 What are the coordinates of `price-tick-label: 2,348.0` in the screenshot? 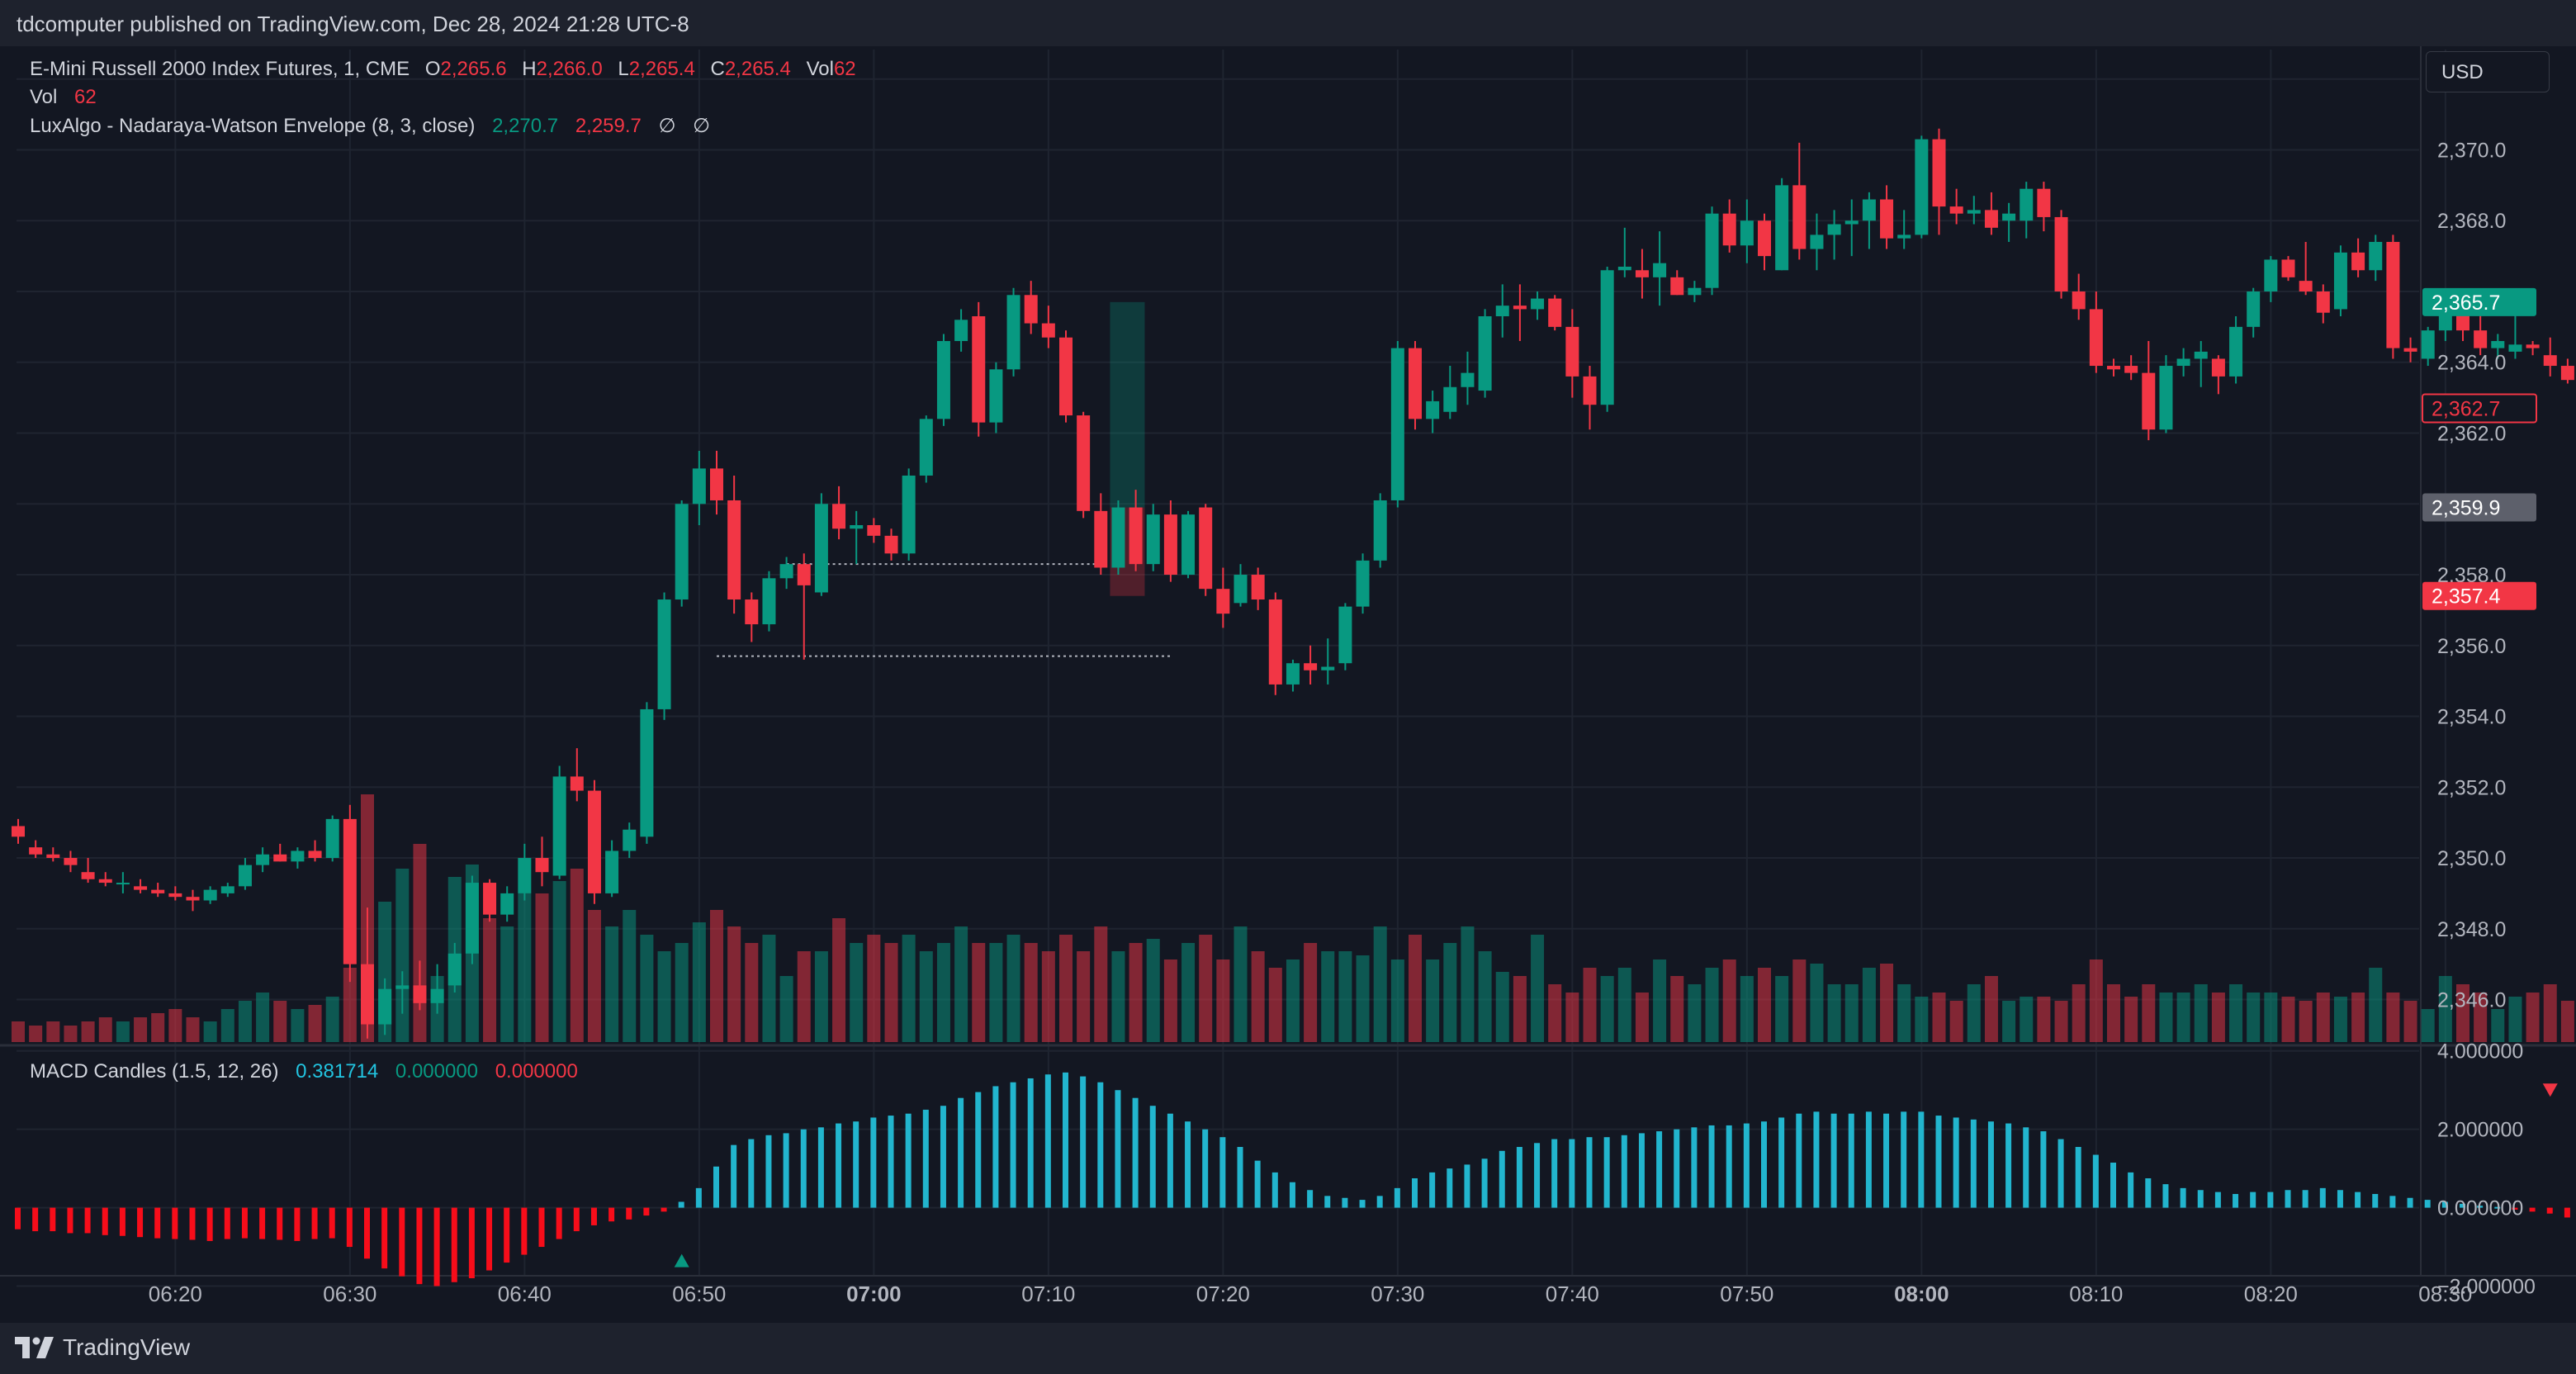 It's located at (2471, 930).